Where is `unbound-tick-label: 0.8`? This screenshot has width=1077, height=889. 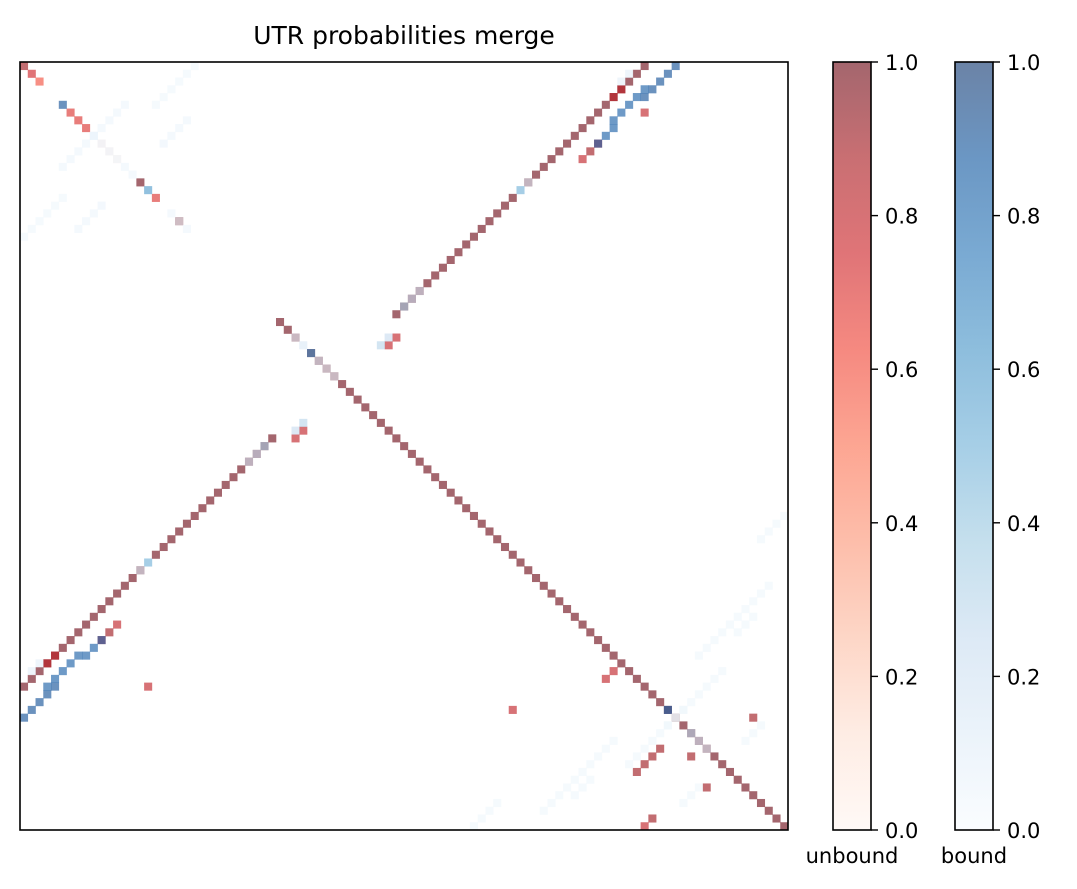 unbound-tick-label: 0.8 is located at coordinates (901, 217).